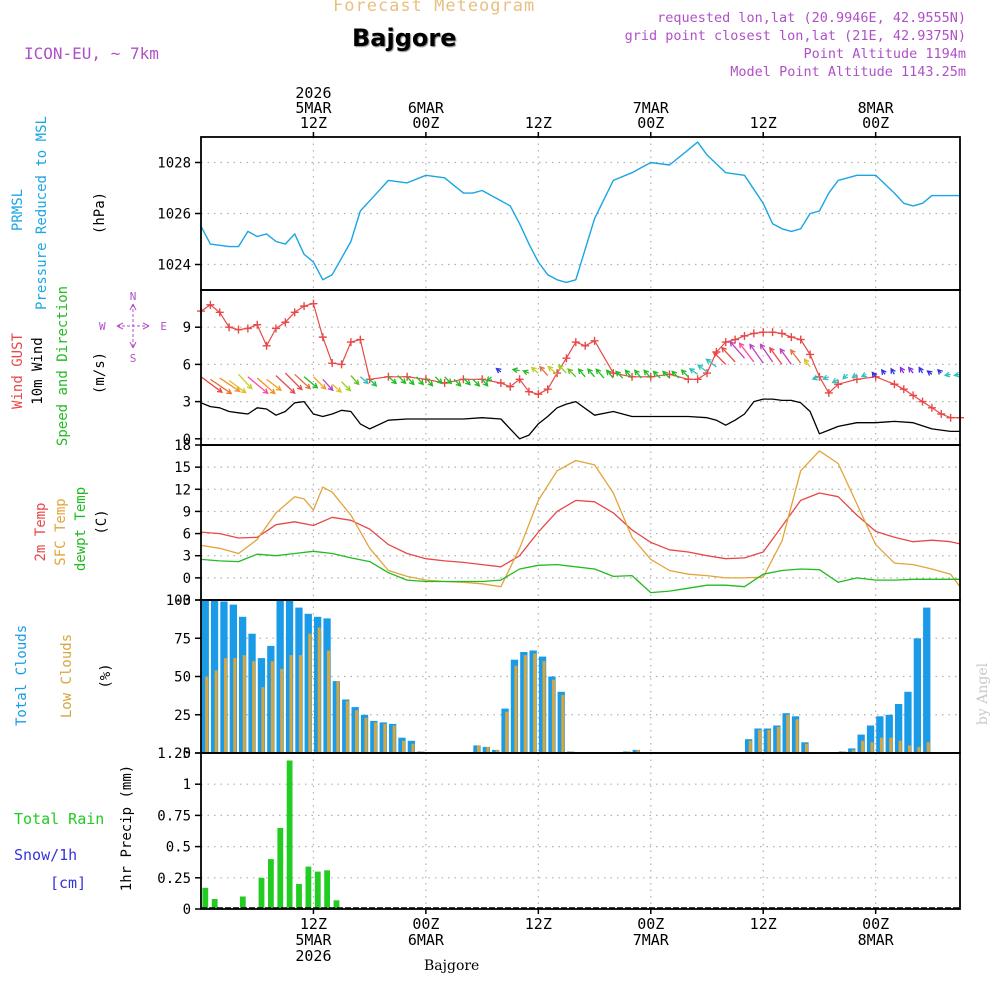 The width and height of the screenshot is (1000, 1000). Describe the element at coordinates (133, 296) in the screenshot. I see `compass-north: N` at that location.